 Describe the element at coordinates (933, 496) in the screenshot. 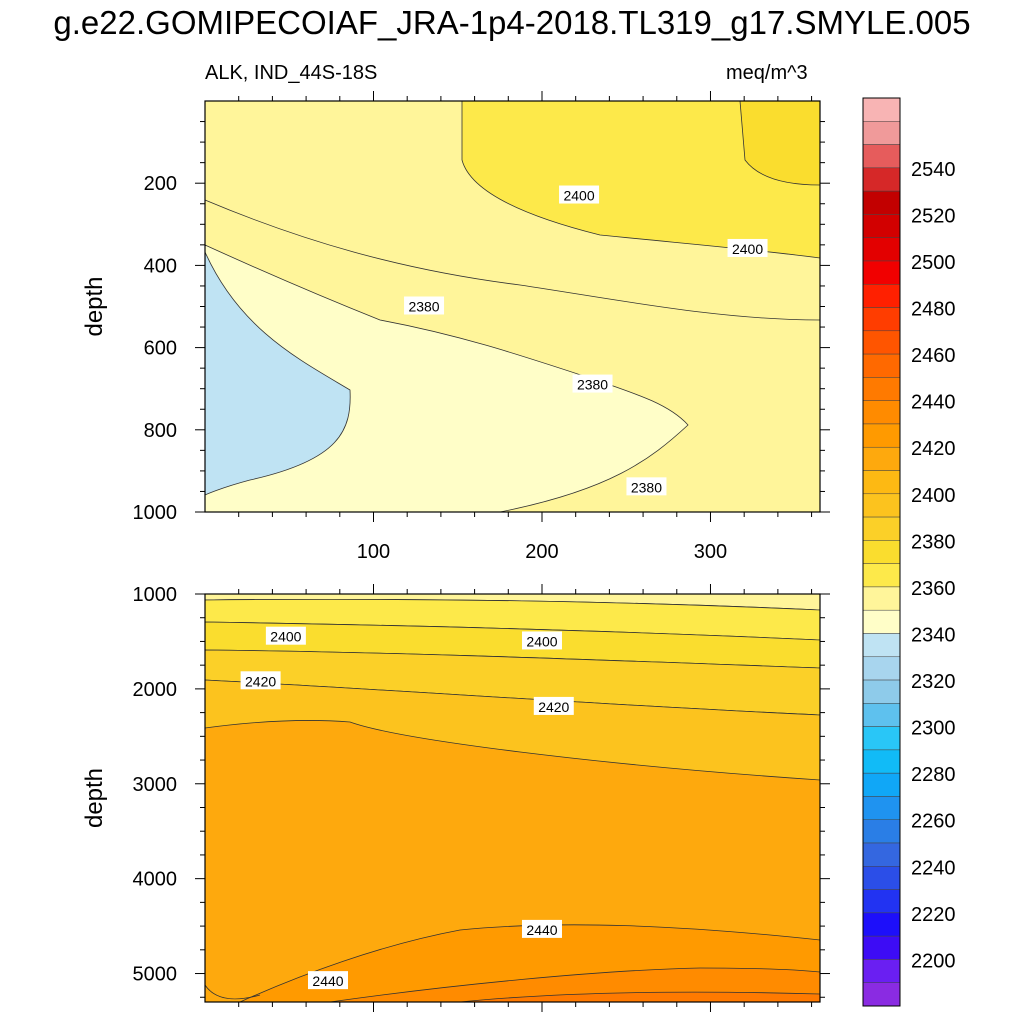

I see `colorbar-tick-label: 2400` at that location.